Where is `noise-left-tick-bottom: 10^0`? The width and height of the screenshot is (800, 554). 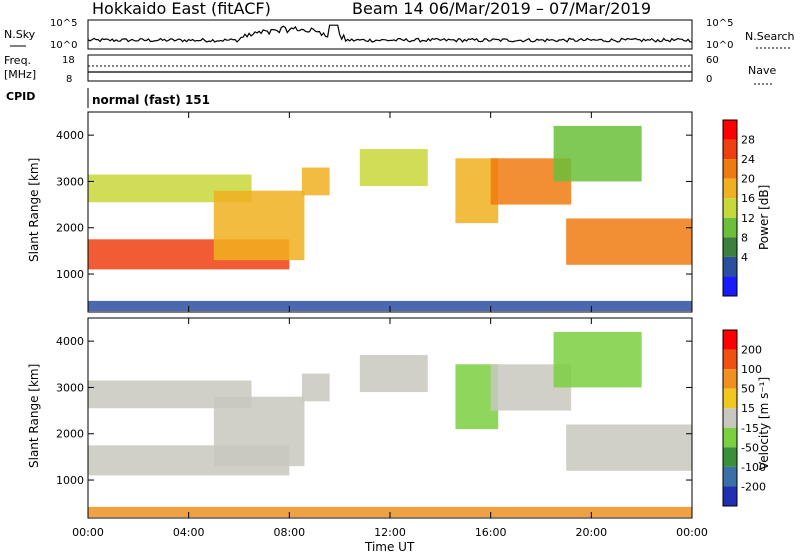 noise-left-tick-bottom: 10^0 is located at coordinates (63, 45).